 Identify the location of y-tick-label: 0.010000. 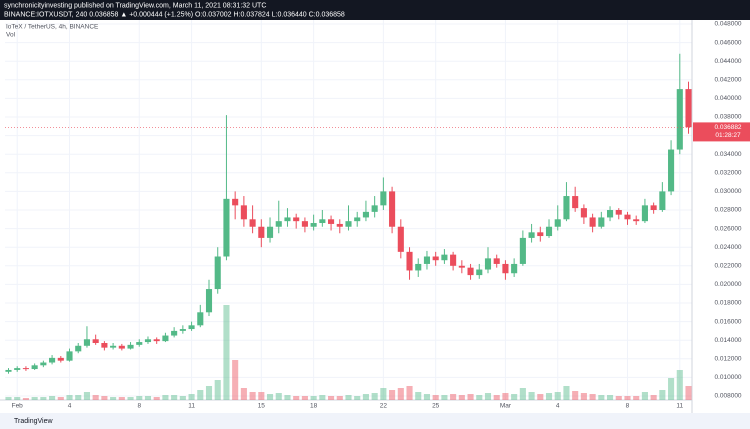
(727, 377).